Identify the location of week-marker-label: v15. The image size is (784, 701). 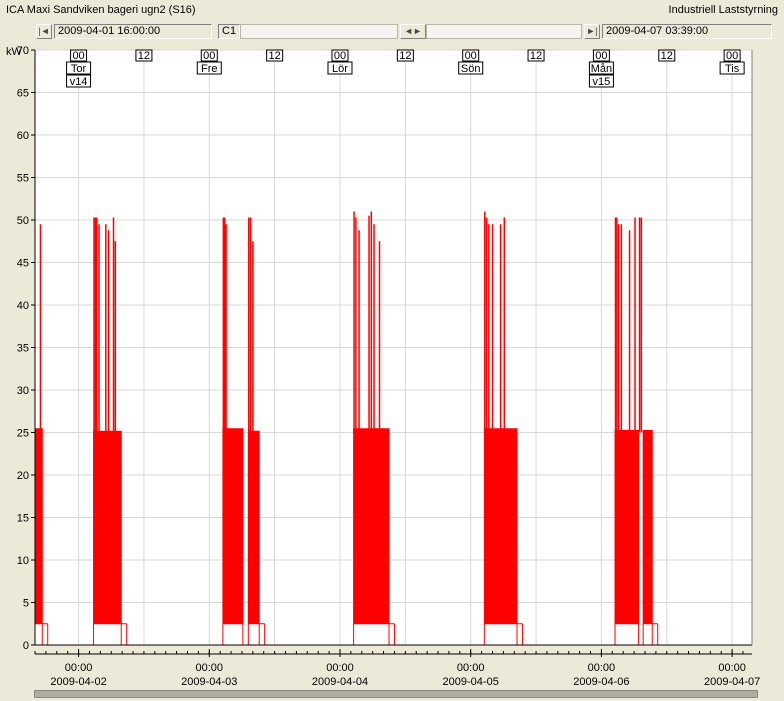
(602, 82).